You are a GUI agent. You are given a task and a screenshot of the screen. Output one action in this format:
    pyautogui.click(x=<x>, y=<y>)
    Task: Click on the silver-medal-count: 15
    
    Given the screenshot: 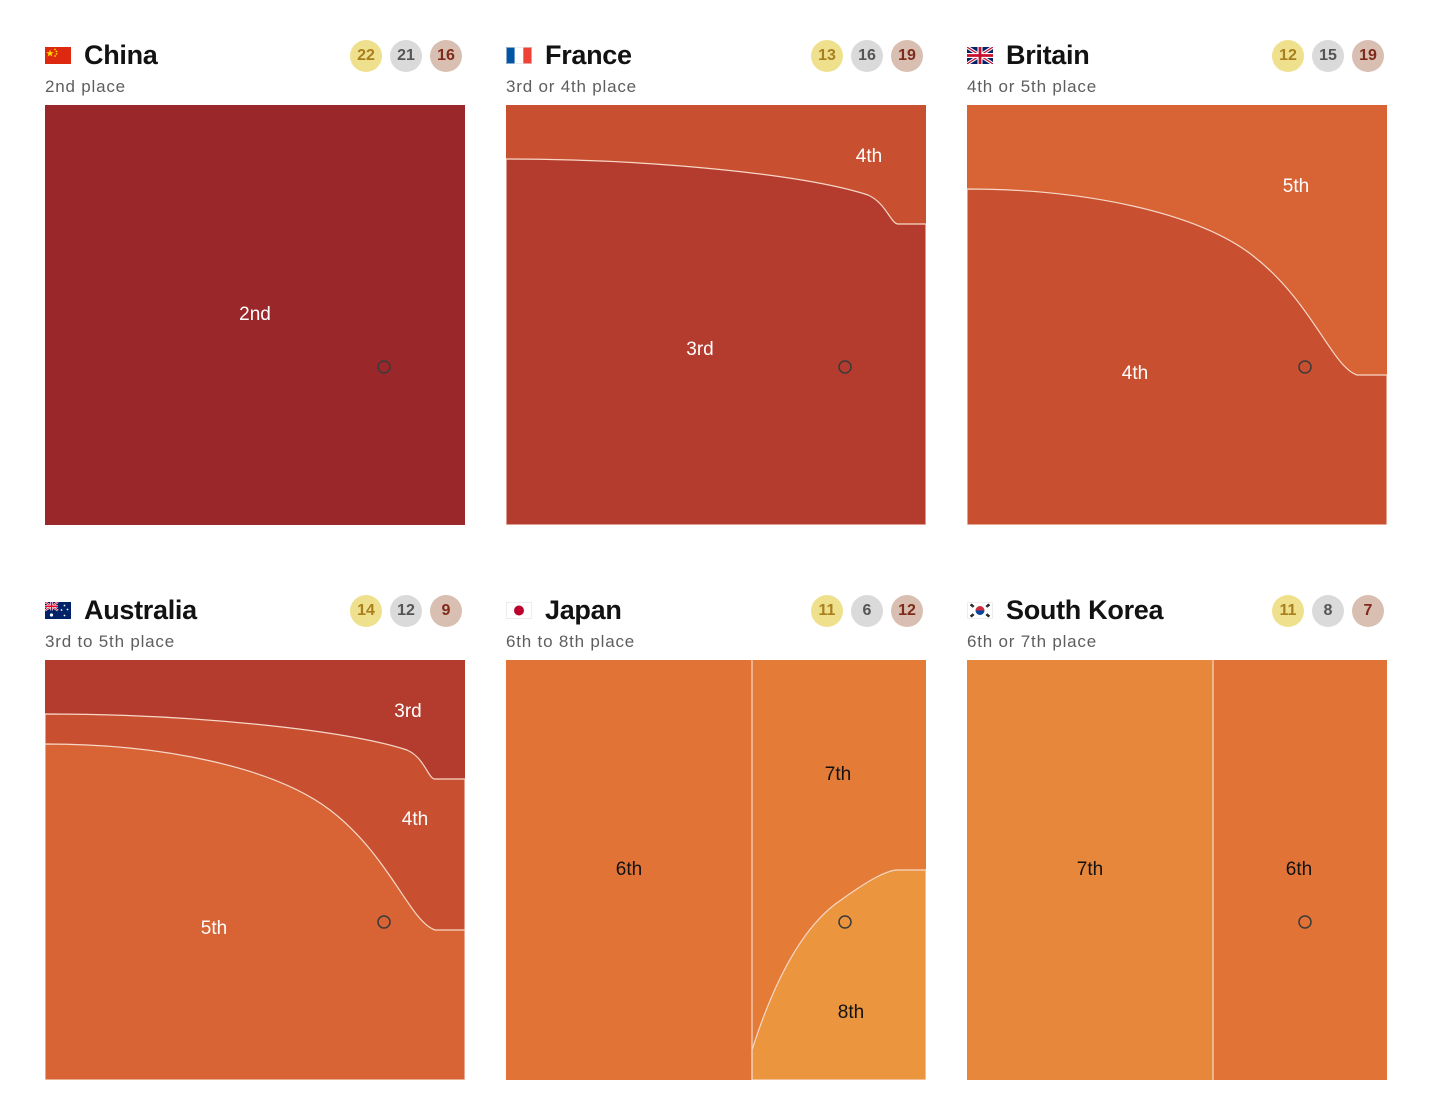 What is the action you would take?
    pyautogui.click(x=1328, y=56)
    